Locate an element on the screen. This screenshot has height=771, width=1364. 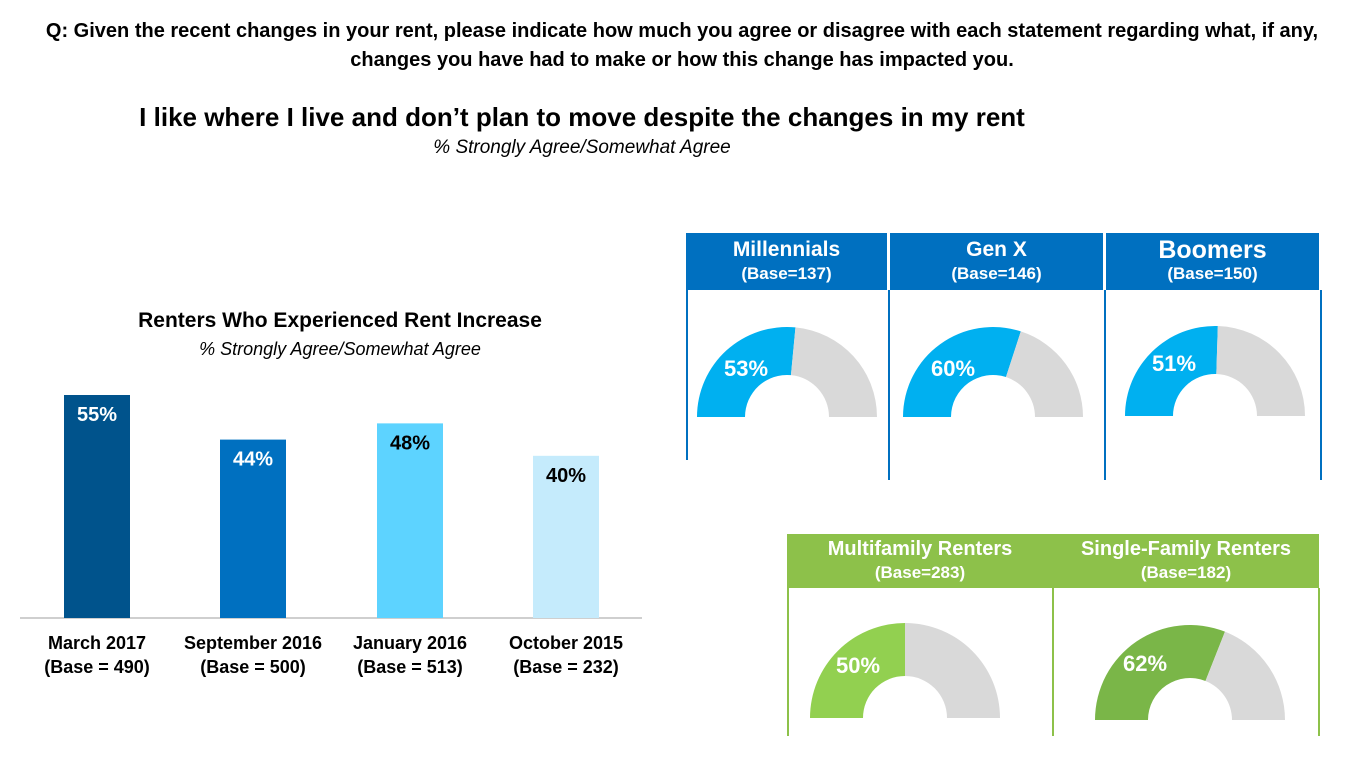
housing-name: Single-Family Renters is located at coordinates (1186, 549).